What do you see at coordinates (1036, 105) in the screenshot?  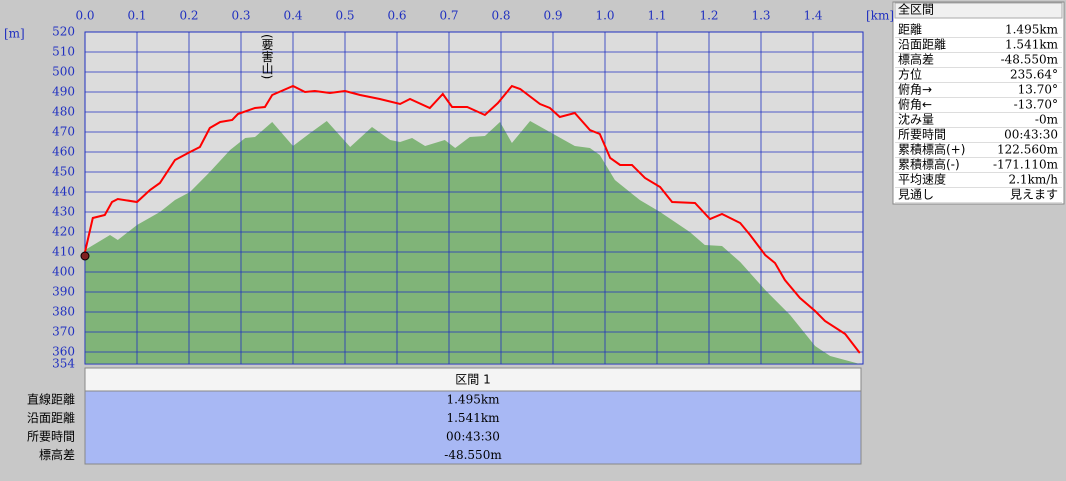 I see `summary-value: -13.70°` at bounding box center [1036, 105].